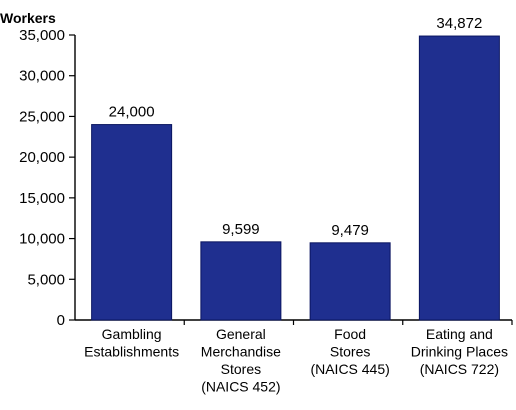  What do you see at coordinates (131, 352) in the screenshot?
I see `category-label-line: Establishments` at bounding box center [131, 352].